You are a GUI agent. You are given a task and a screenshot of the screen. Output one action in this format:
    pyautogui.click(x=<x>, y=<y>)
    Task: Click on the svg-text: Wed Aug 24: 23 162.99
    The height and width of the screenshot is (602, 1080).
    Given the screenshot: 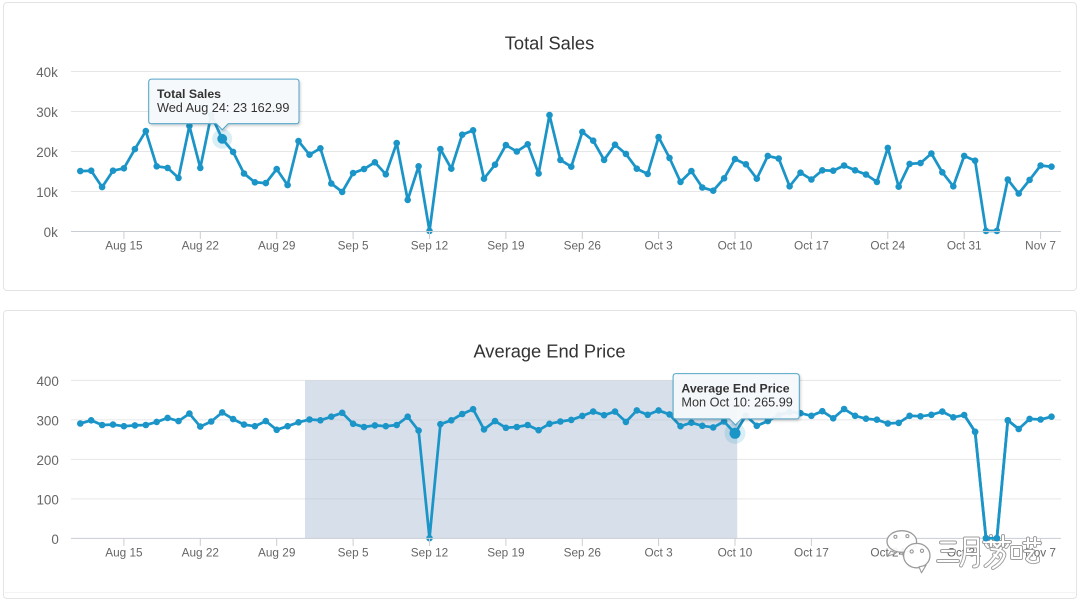 What is the action you would take?
    pyautogui.click(x=223, y=108)
    